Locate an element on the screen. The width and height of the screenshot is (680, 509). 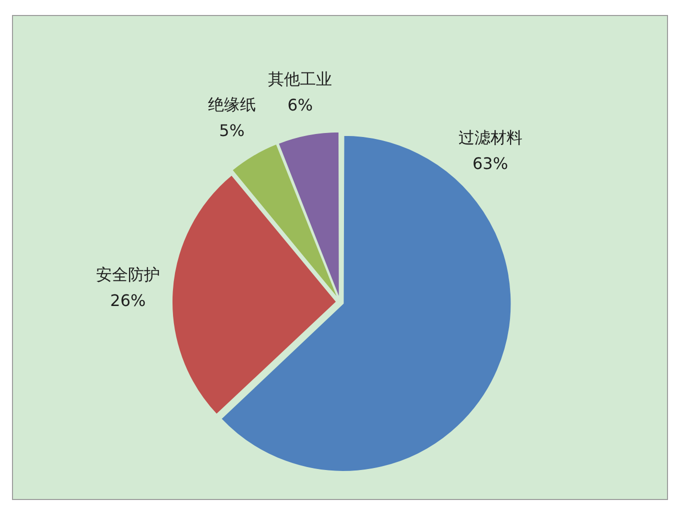
slice-label: 其他工业 is located at coordinates (300, 78).